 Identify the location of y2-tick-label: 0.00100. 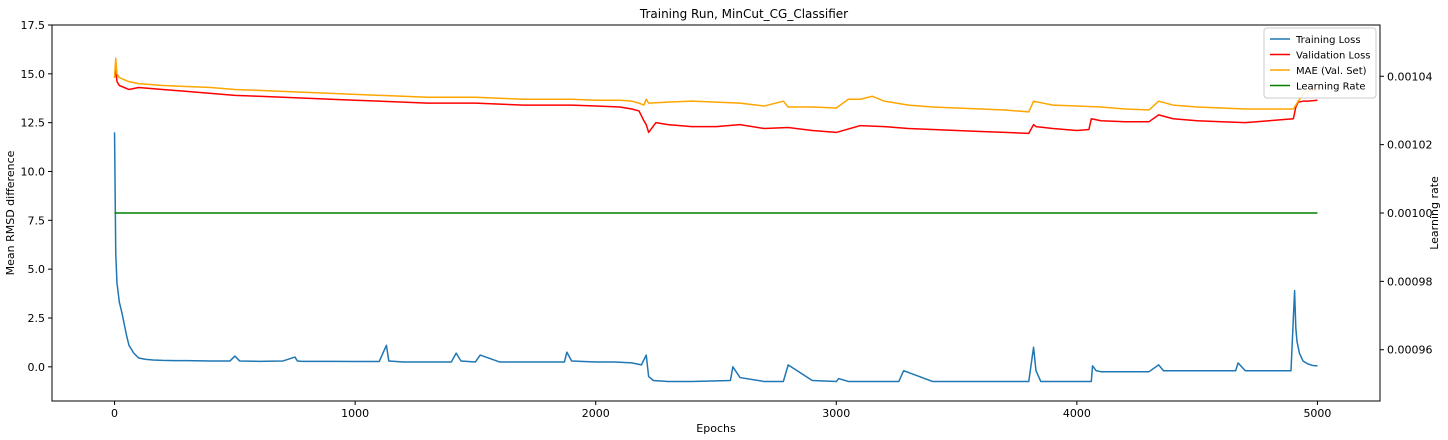
(1410, 213).